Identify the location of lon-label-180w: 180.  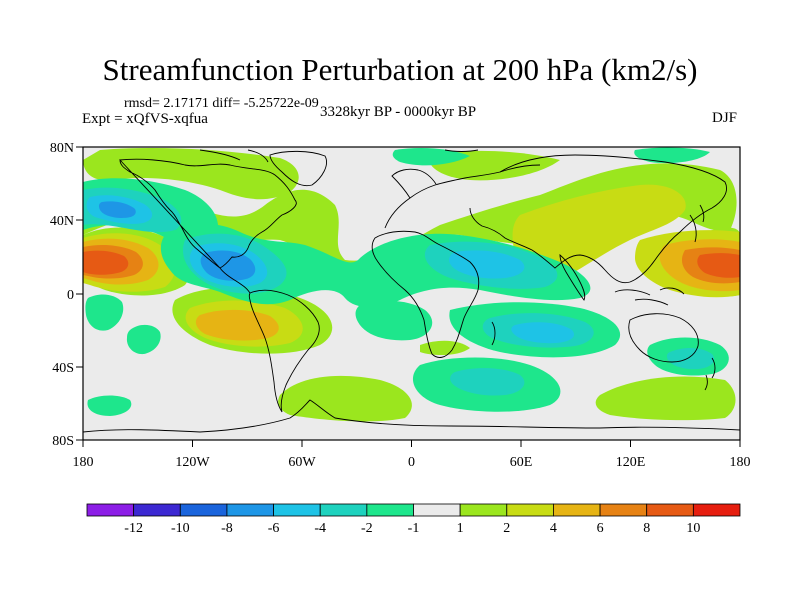
(83, 462).